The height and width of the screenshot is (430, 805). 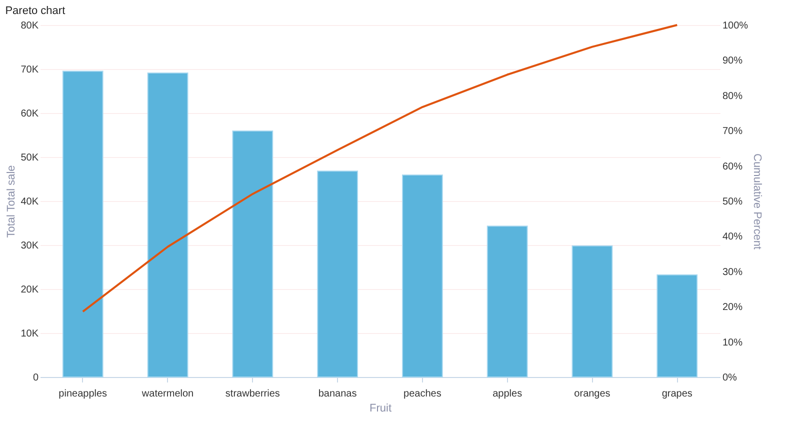 What do you see at coordinates (337, 394) in the screenshot?
I see `x-tick-label: bananas` at bounding box center [337, 394].